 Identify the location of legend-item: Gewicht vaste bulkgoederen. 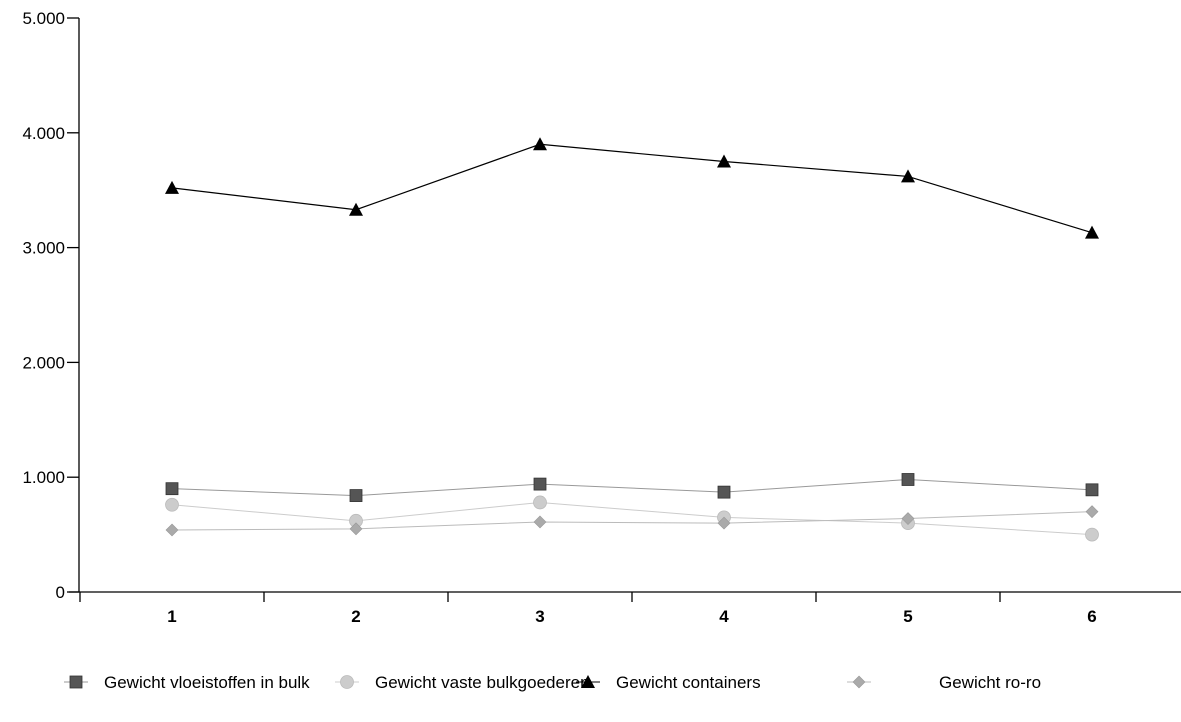
(462, 682).